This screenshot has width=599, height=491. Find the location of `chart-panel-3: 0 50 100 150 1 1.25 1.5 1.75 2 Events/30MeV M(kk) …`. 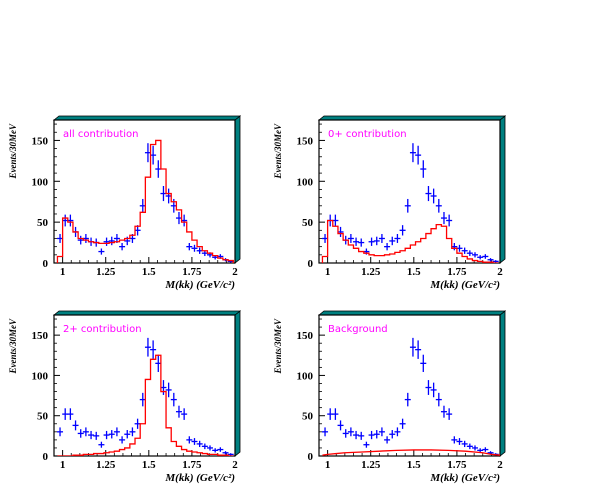

chart-panel-3: 0 50 100 150 1 1.25 1.5 1.75 2 Events/30MeV M(kk) … is located at coordinates (125, 397).